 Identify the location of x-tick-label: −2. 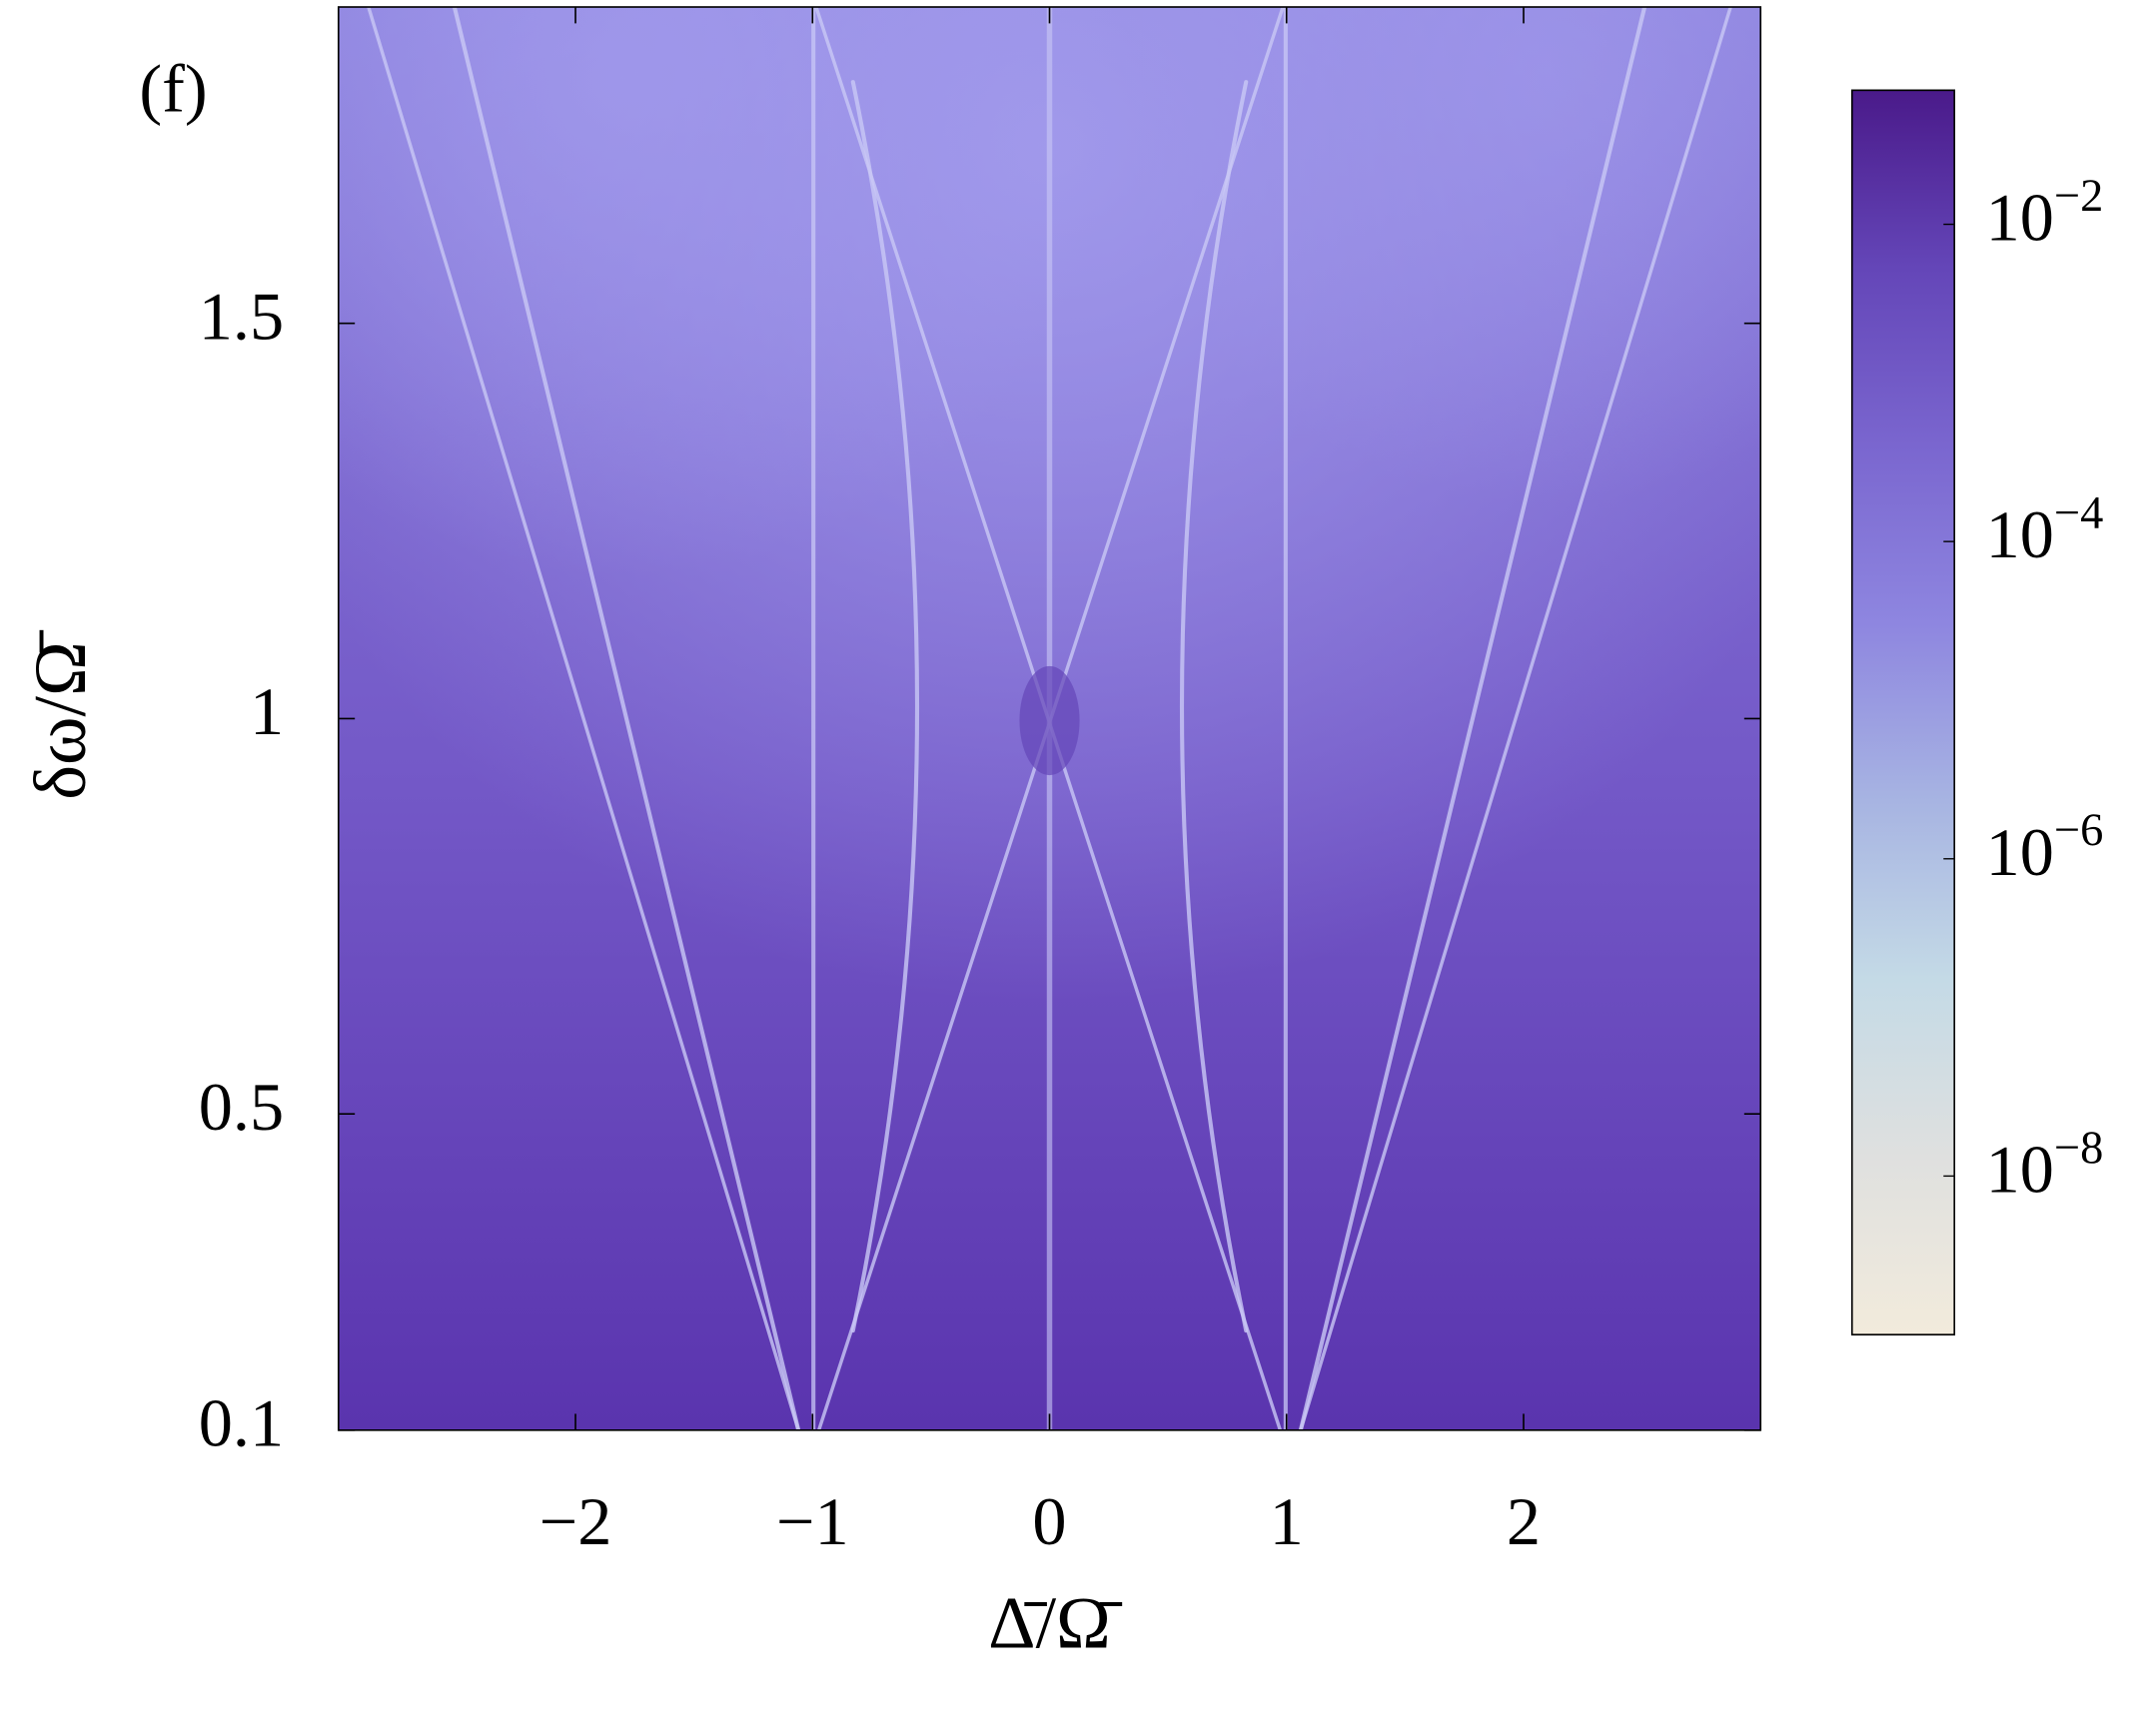
(575, 1521).